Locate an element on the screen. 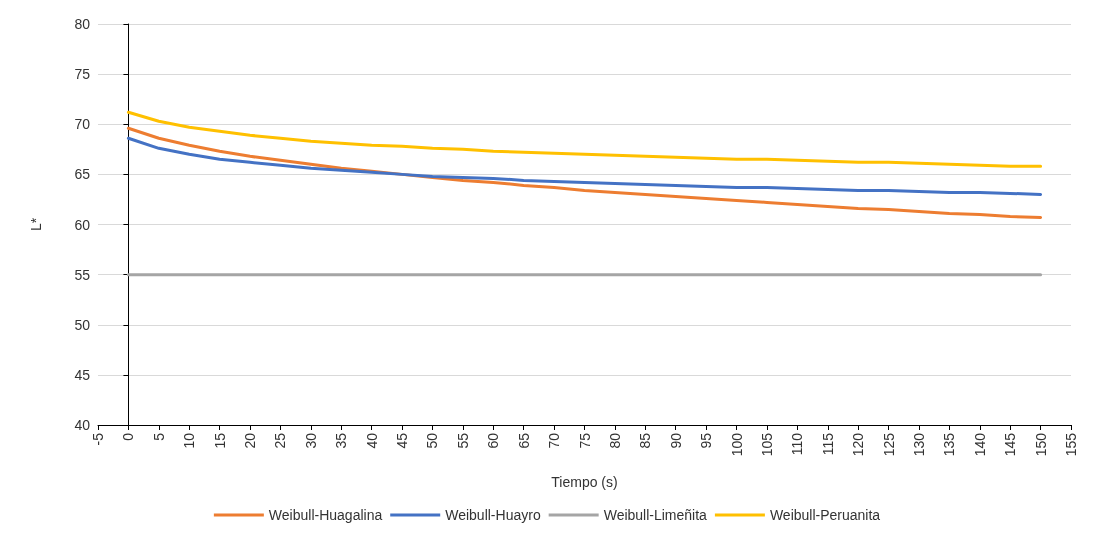 This screenshot has height=537, width=1094. x-tick-label: 65 is located at coordinates (523, 440).